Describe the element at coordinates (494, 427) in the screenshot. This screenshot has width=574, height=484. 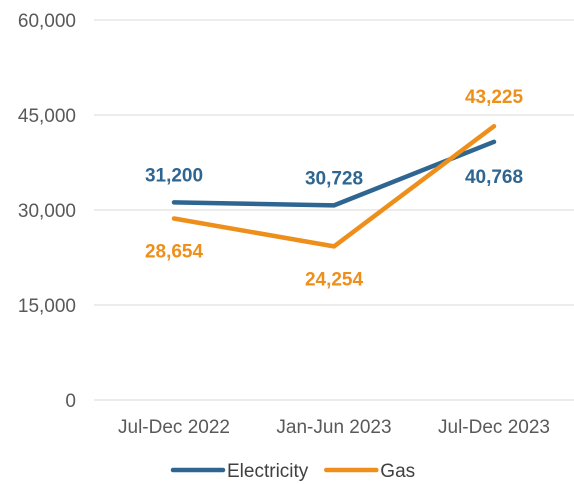
I see `x-tick-label: Jul-Dec 2023` at that location.